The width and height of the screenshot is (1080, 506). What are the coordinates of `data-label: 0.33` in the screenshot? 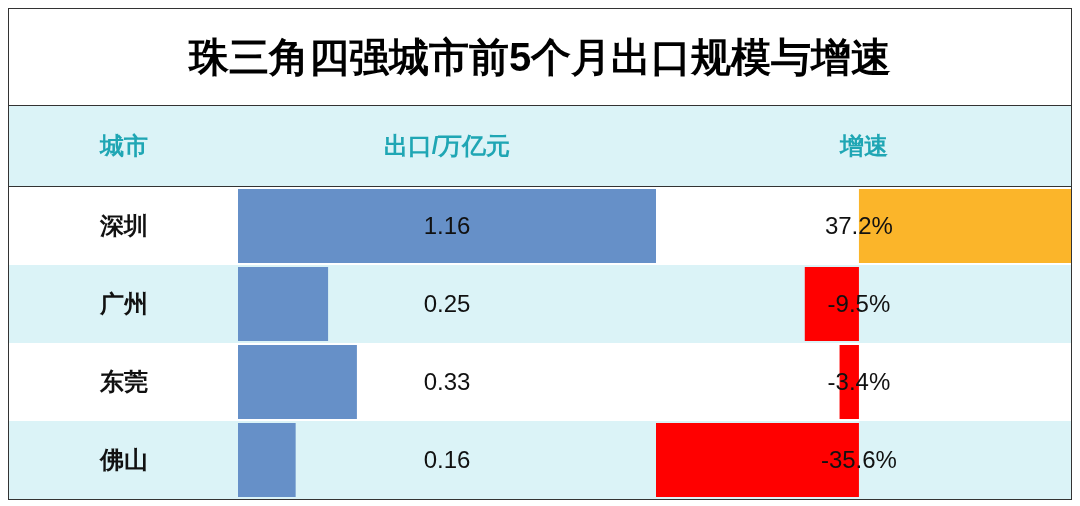 It's located at (447, 382).